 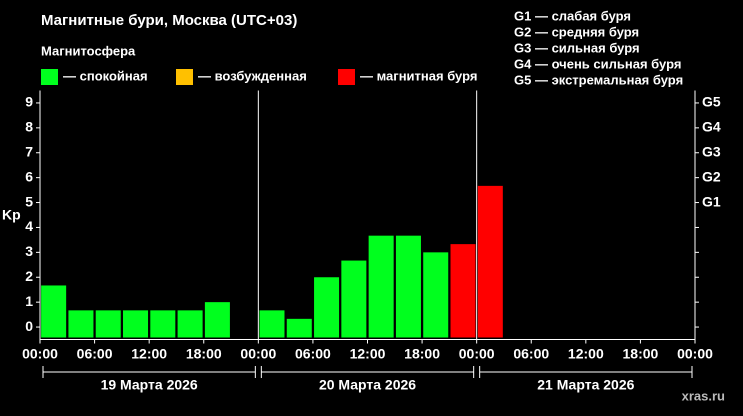 What do you see at coordinates (29, 127) in the screenshot?
I see `y-tick-label: 8` at bounding box center [29, 127].